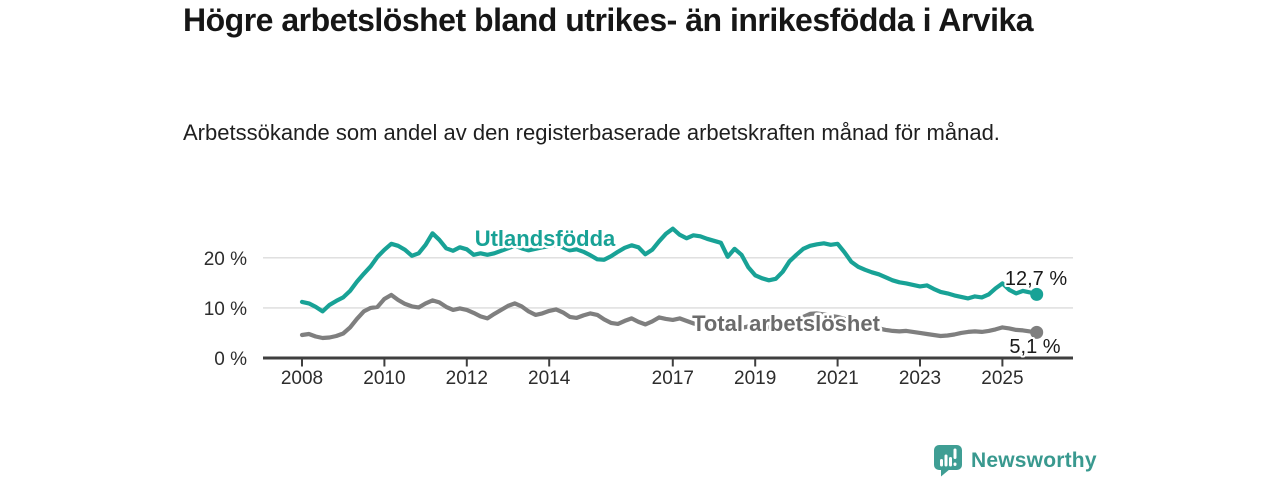 The height and width of the screenshot is (480, 1280). I want to click on x-tick-label: 2014, so click(549, 378).